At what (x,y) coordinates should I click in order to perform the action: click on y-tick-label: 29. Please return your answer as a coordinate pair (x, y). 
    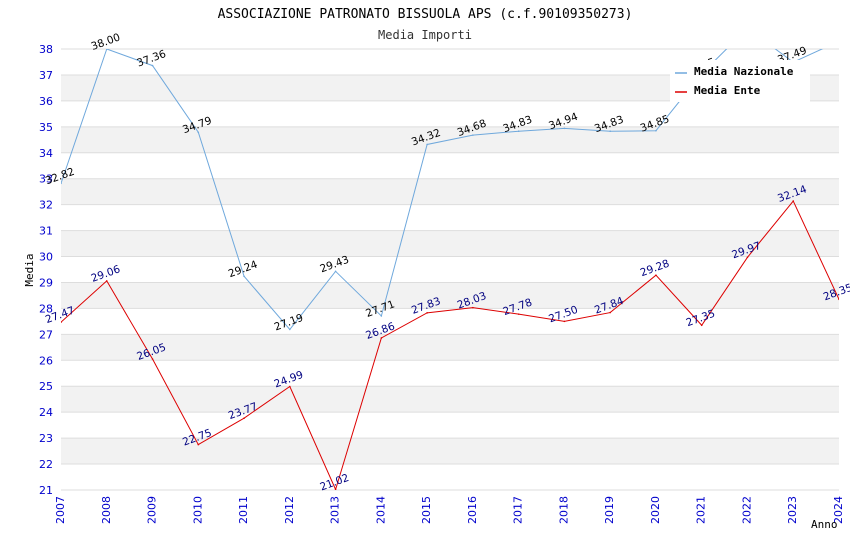
    Looking at the image, I should click on (46, 282).